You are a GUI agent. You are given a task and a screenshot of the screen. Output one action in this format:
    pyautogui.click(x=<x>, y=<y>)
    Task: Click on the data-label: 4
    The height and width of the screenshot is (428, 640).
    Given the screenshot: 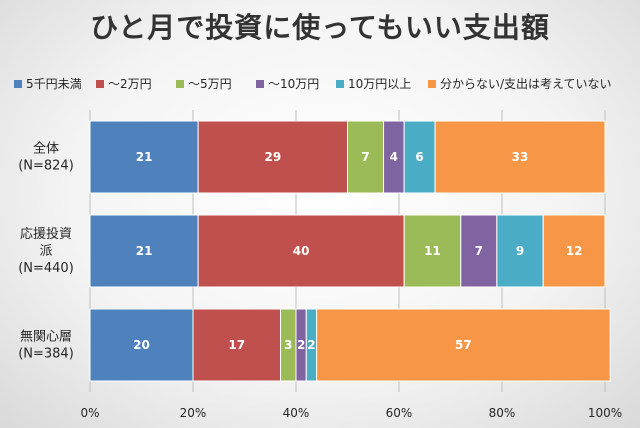 What is the action you would take?
    pyautogui.click(x=394, y=157)
    